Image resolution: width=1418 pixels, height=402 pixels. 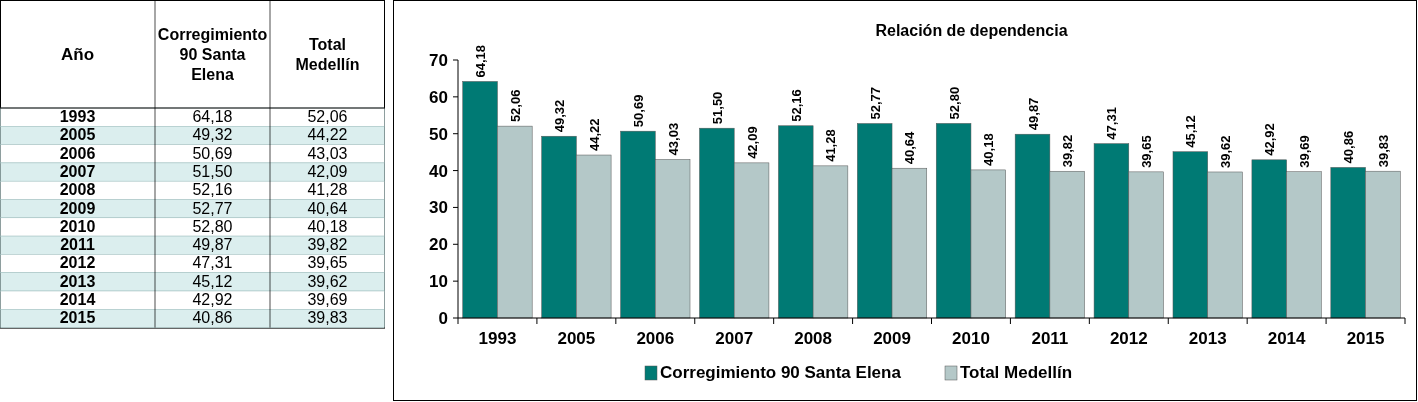 What do you see at coordinates (1147, 151) in the screenshot?
I see `data-label: 39,65` at bounding box center [1147, 151].